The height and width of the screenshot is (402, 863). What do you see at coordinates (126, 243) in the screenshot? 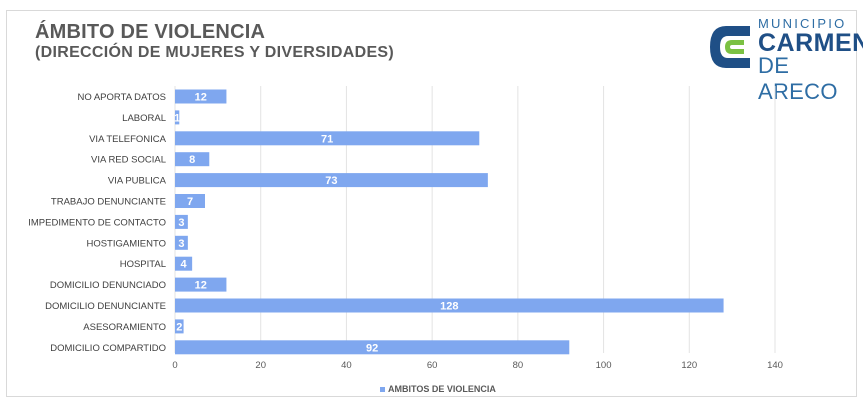
I see `category-label: HOSTIGAMIENTO` at bounding box center [126, 243].